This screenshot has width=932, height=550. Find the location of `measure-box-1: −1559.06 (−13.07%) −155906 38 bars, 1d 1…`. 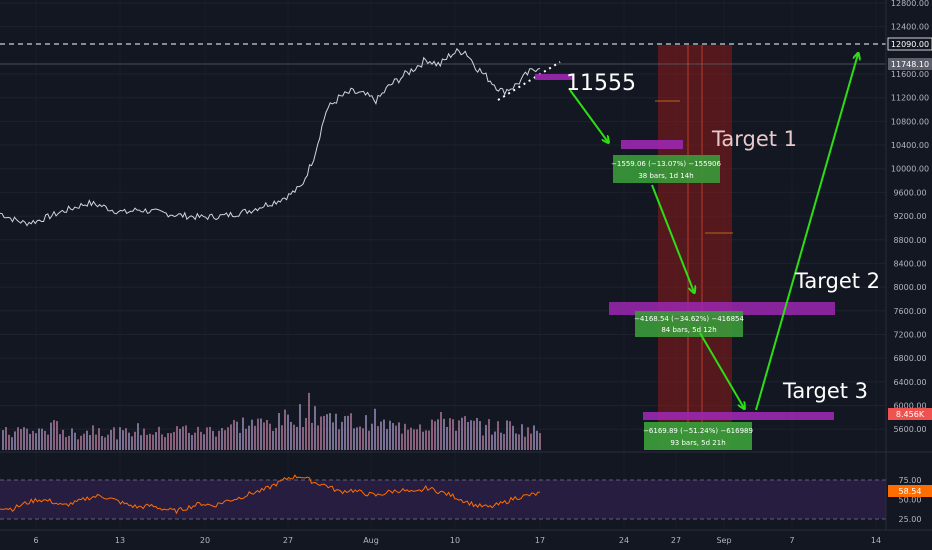

measure-box-1: −1559.06 (−13.07%) −155906 38 bars, 1d 1… is located at coordinates (666, 169).